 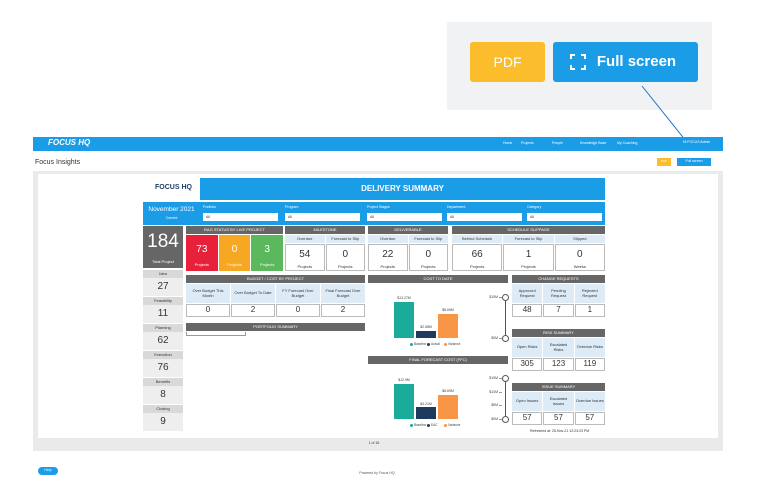 What do you see at coordinates (234, 230) in the screenshot?
I see `kpi-group-title: RAG STATUS BY LIVE PROJECT` at bounding box center [234, 230].